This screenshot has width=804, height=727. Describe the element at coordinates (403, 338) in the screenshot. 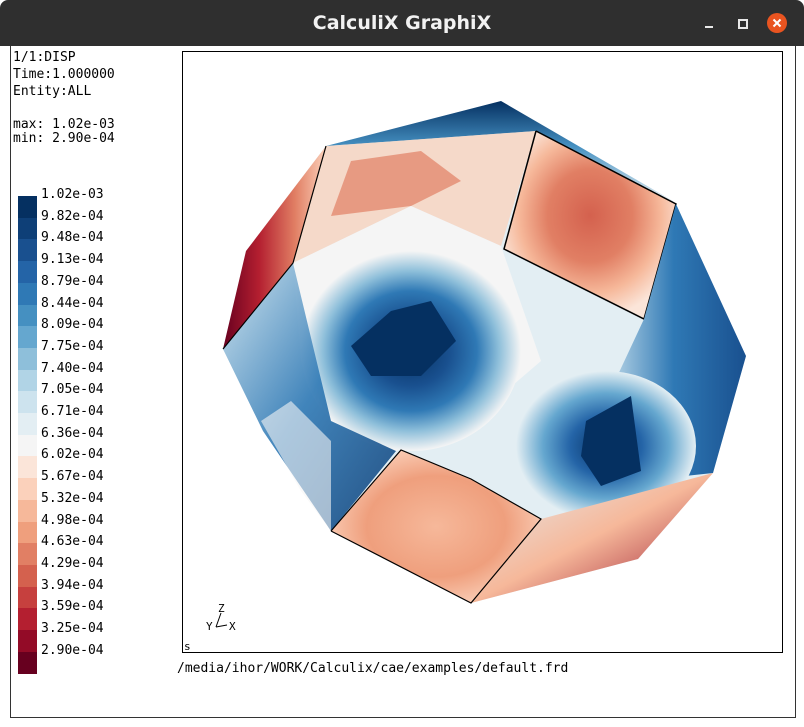

I see `center-max-region` at that location.